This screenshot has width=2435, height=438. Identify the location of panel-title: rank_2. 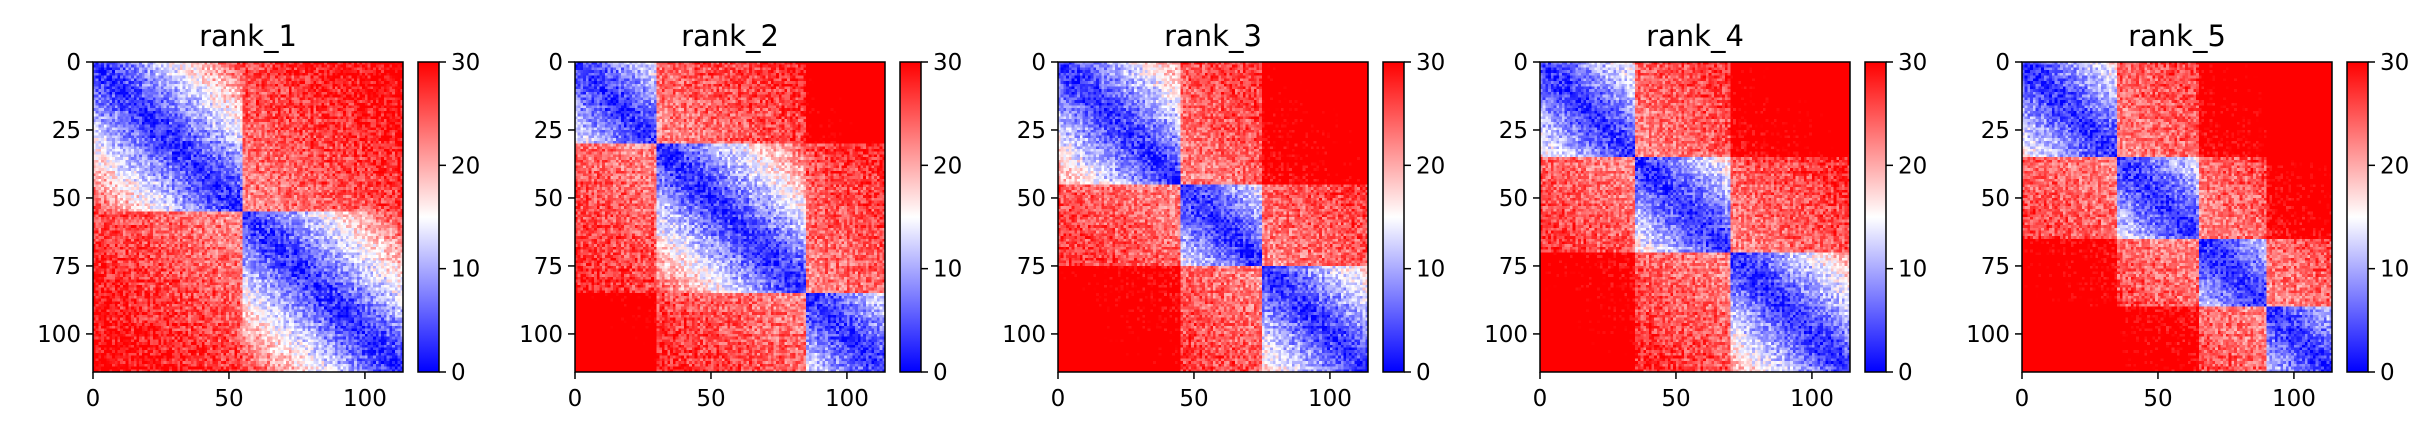
(730, 36).